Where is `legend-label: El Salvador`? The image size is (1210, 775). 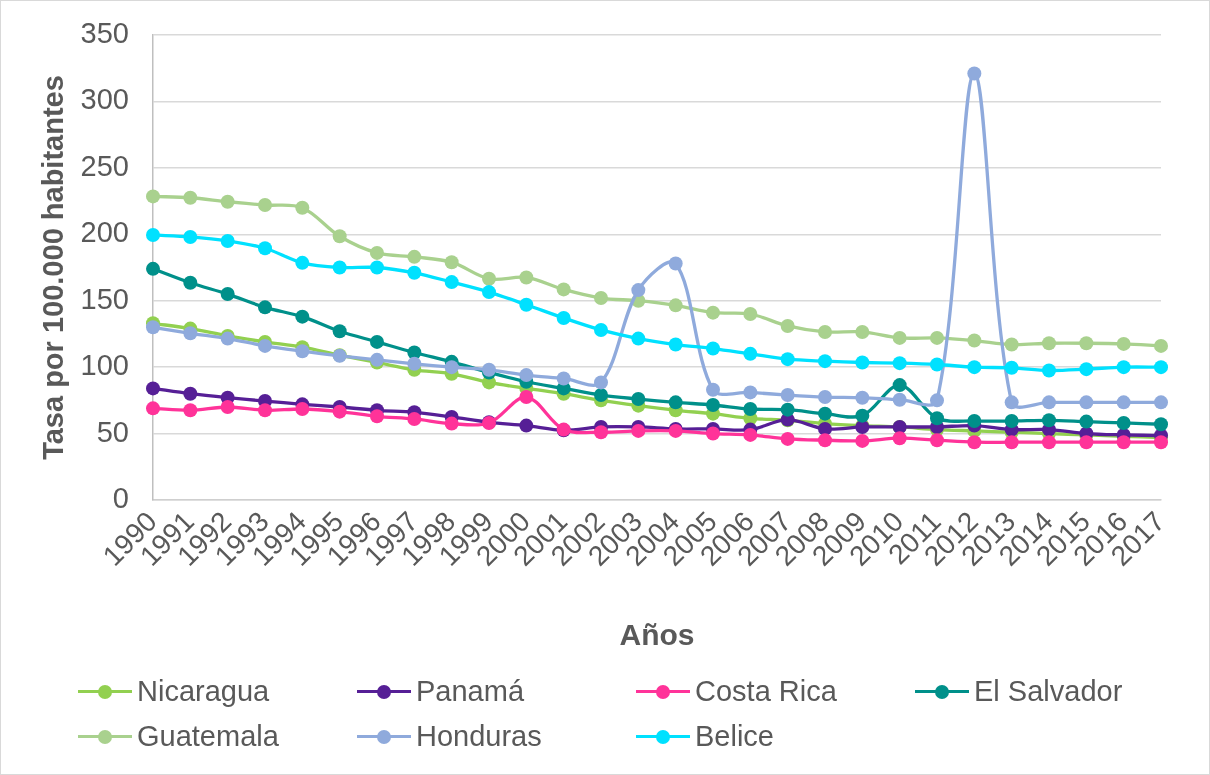 legend-label: El Salvador is located at coordinates (1048, 691).